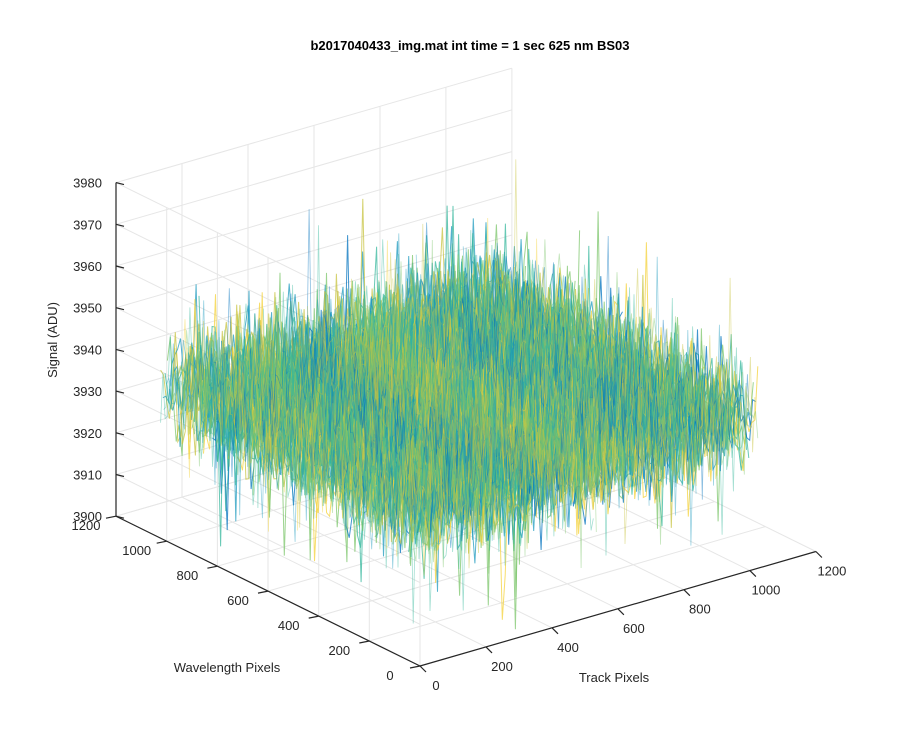 The image size is (900, 750). What do you see at coordinates (634, 628) in the screenshot?
I see `x-tick-label: 600` at bounding box center [634, 628].